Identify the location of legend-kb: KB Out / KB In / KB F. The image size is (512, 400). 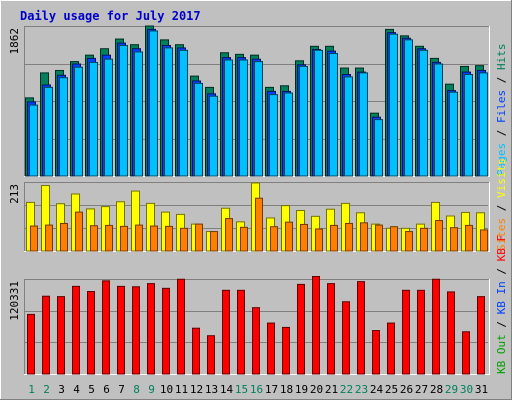
(501, 304).